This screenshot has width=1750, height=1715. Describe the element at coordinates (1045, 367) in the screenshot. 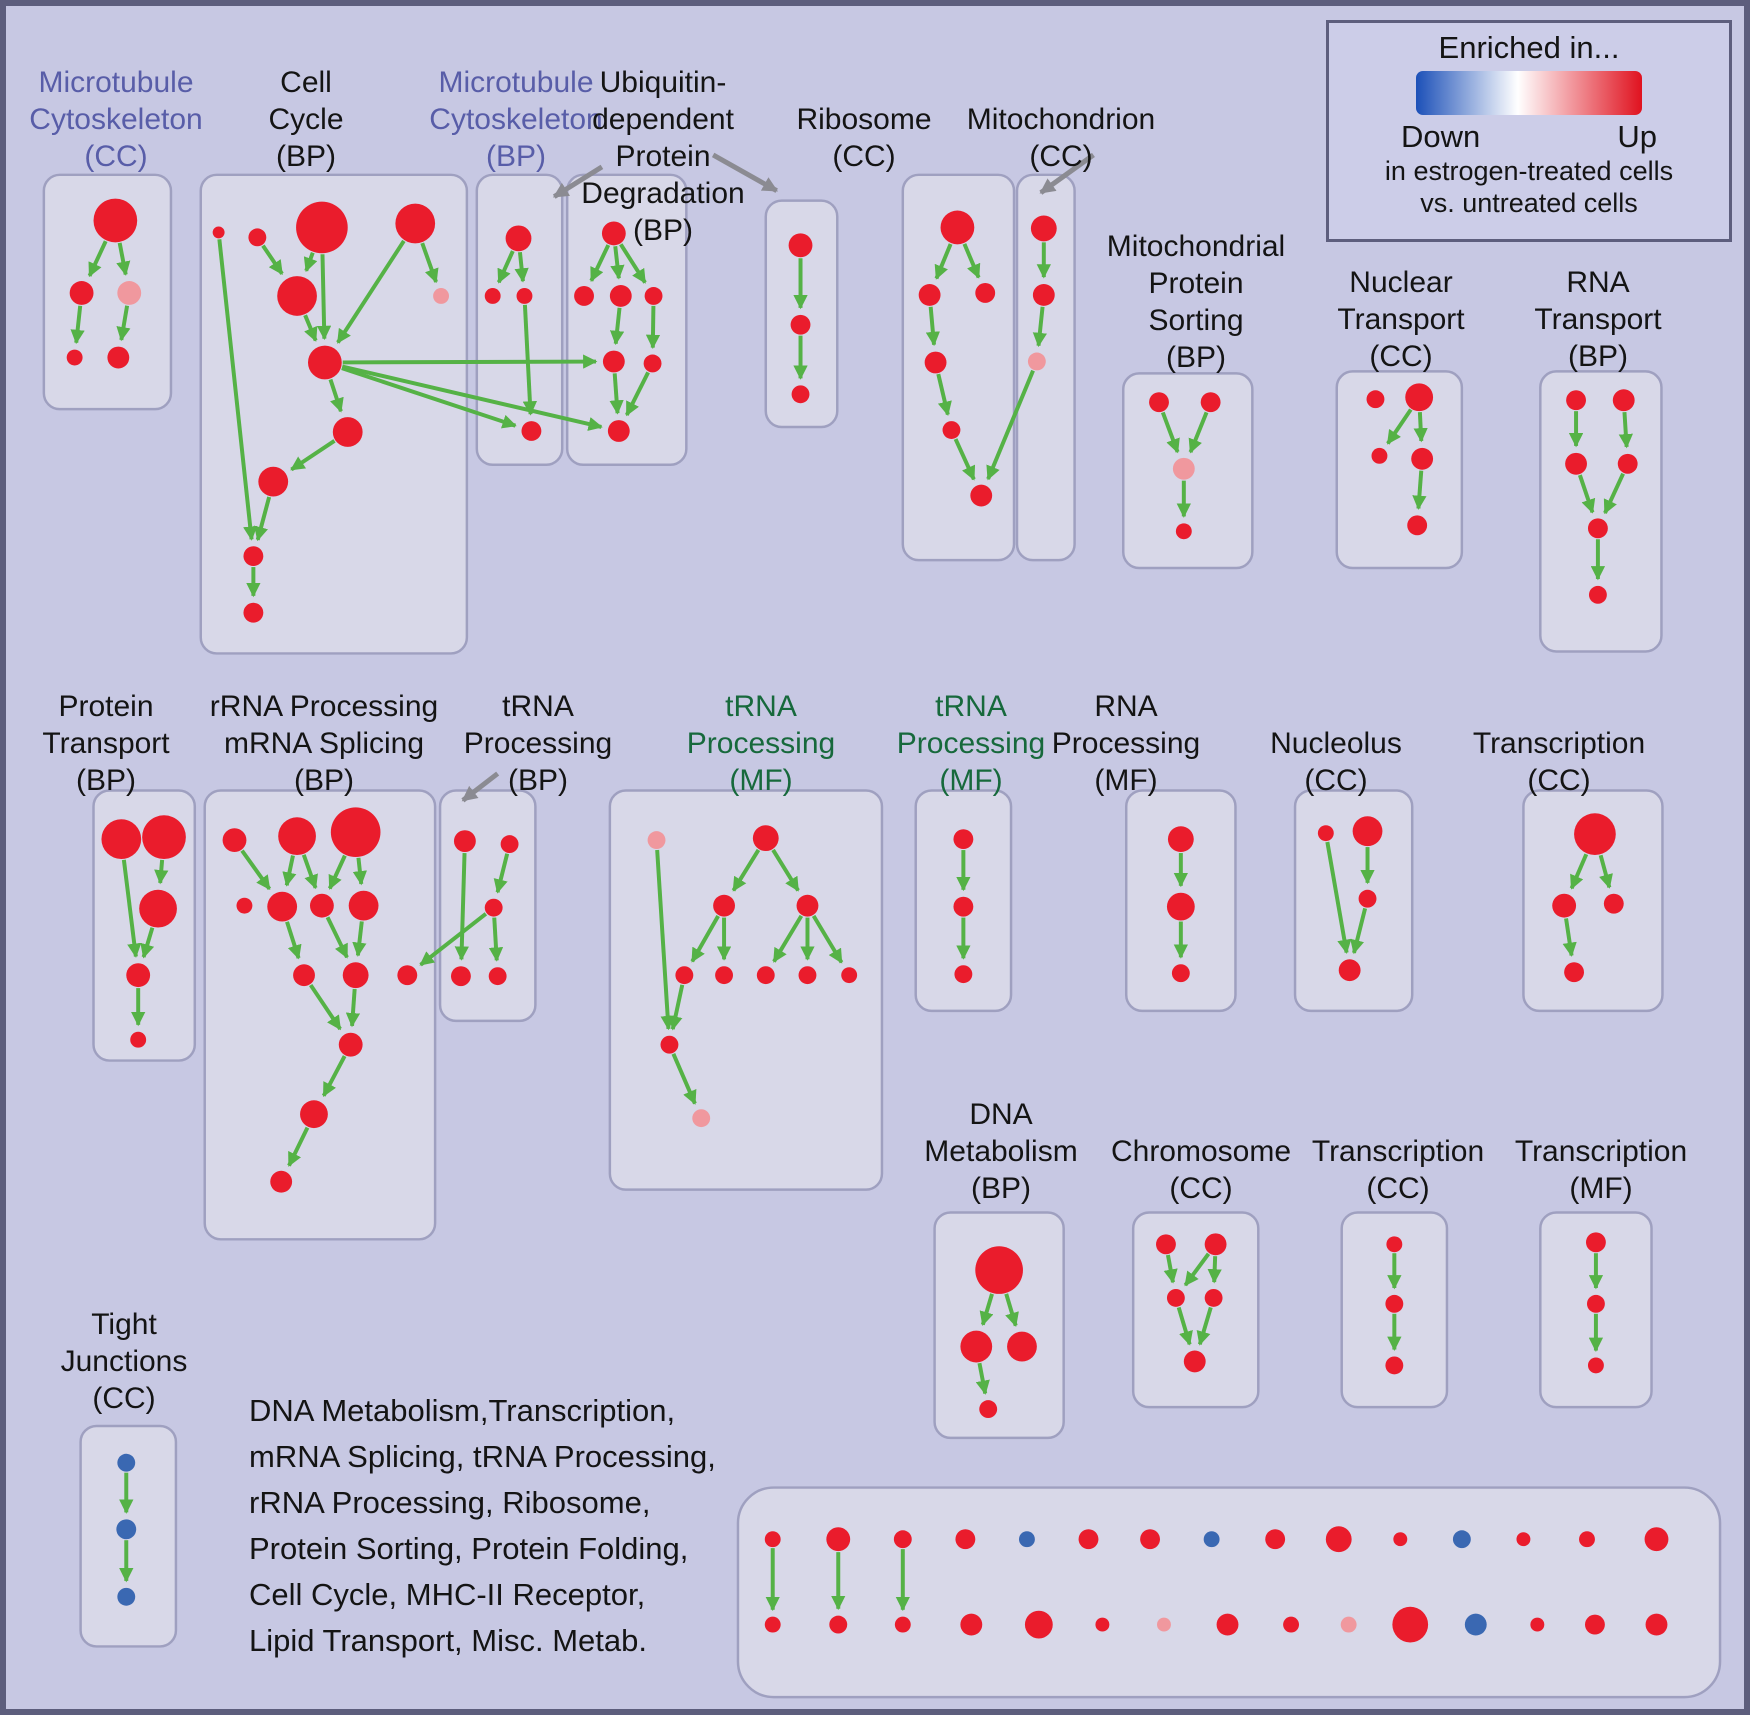

I see `cluster-box-mito` at that location.